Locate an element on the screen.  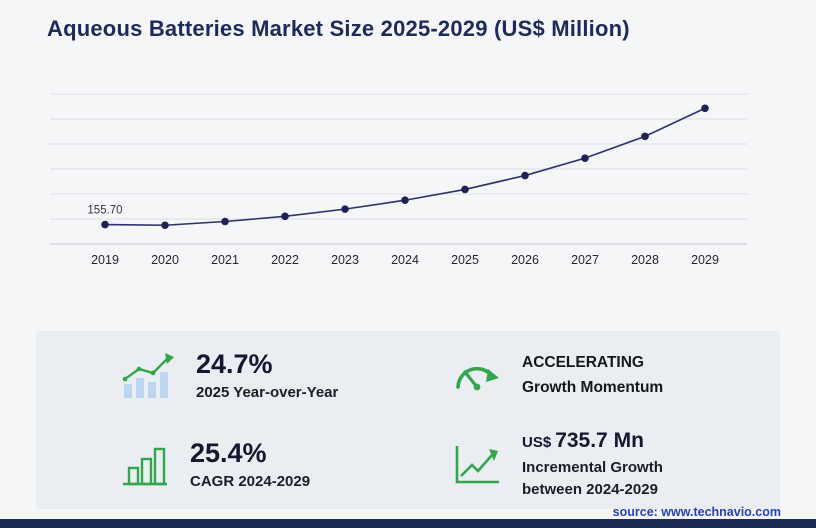
bottom-accent-bar is located at coordinates (408, 523).